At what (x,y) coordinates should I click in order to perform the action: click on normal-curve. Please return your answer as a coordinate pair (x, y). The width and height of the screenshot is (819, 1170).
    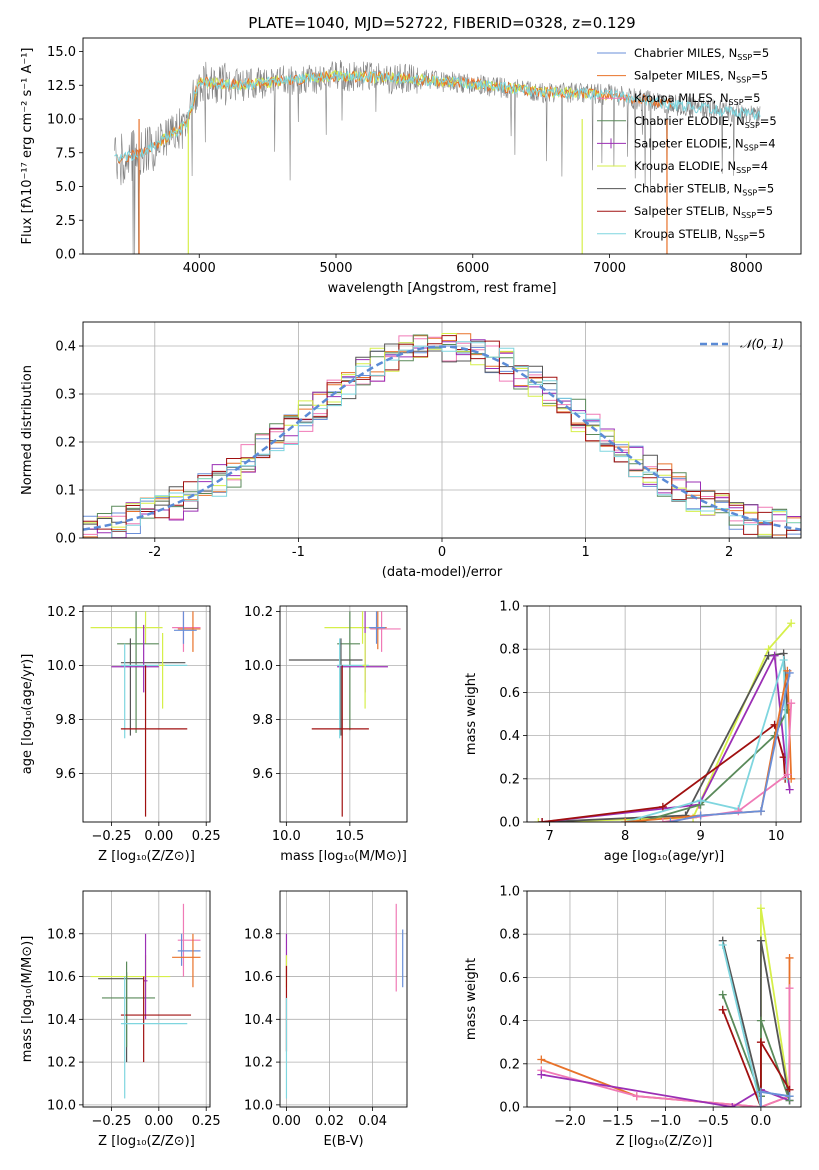
    Looking at the image, I should click on (442, 438).